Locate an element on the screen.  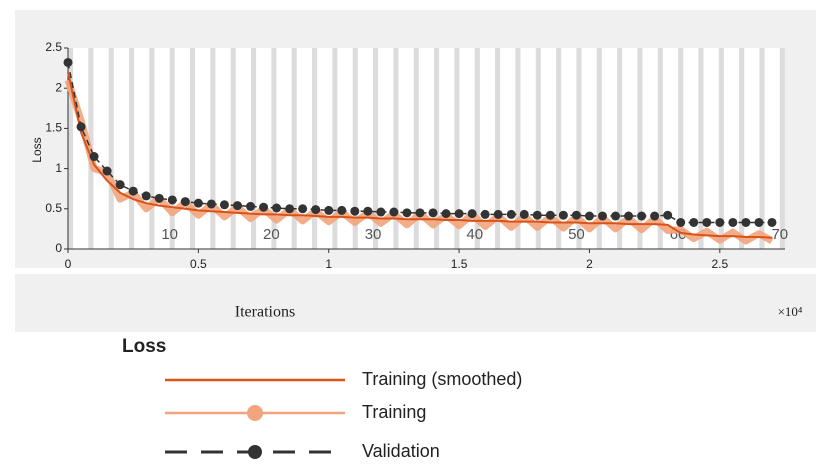
epoch-label: 70 is located at coordinates (779, 234).